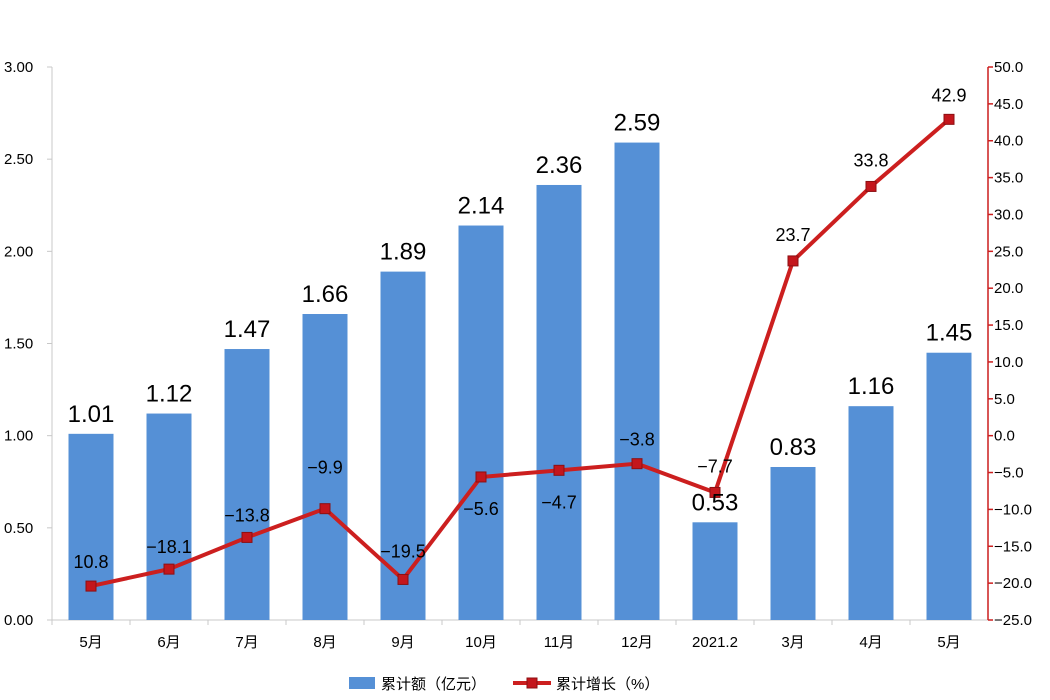 The height and width of the screenshot is (700, 1050). What do you see at coordinates (1008, 104) in the screenshot?
I see `right-tick-label: 45.0` at bounding box center [1008, 104].